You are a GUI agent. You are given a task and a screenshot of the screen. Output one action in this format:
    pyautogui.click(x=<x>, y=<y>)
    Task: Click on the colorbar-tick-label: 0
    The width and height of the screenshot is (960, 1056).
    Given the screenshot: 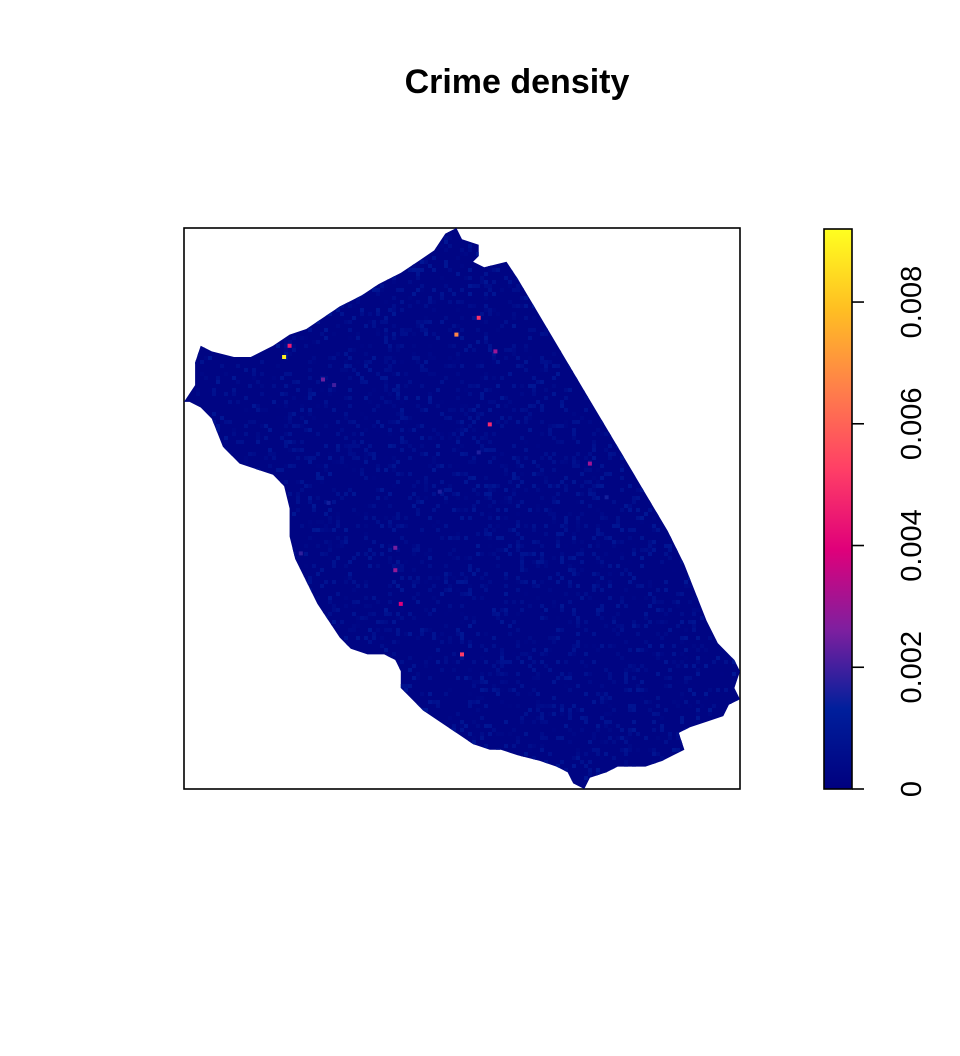 What is the action you would take?
    pyautogui.click(x=912, y=789)
    